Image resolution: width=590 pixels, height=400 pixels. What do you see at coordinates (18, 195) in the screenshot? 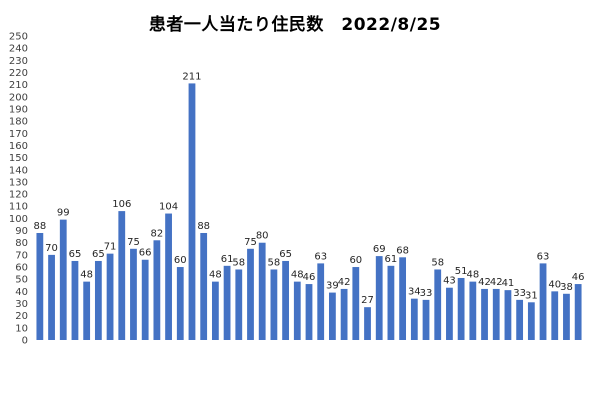
I see `y-tick-label: 120` at bounding box center [18, 195].